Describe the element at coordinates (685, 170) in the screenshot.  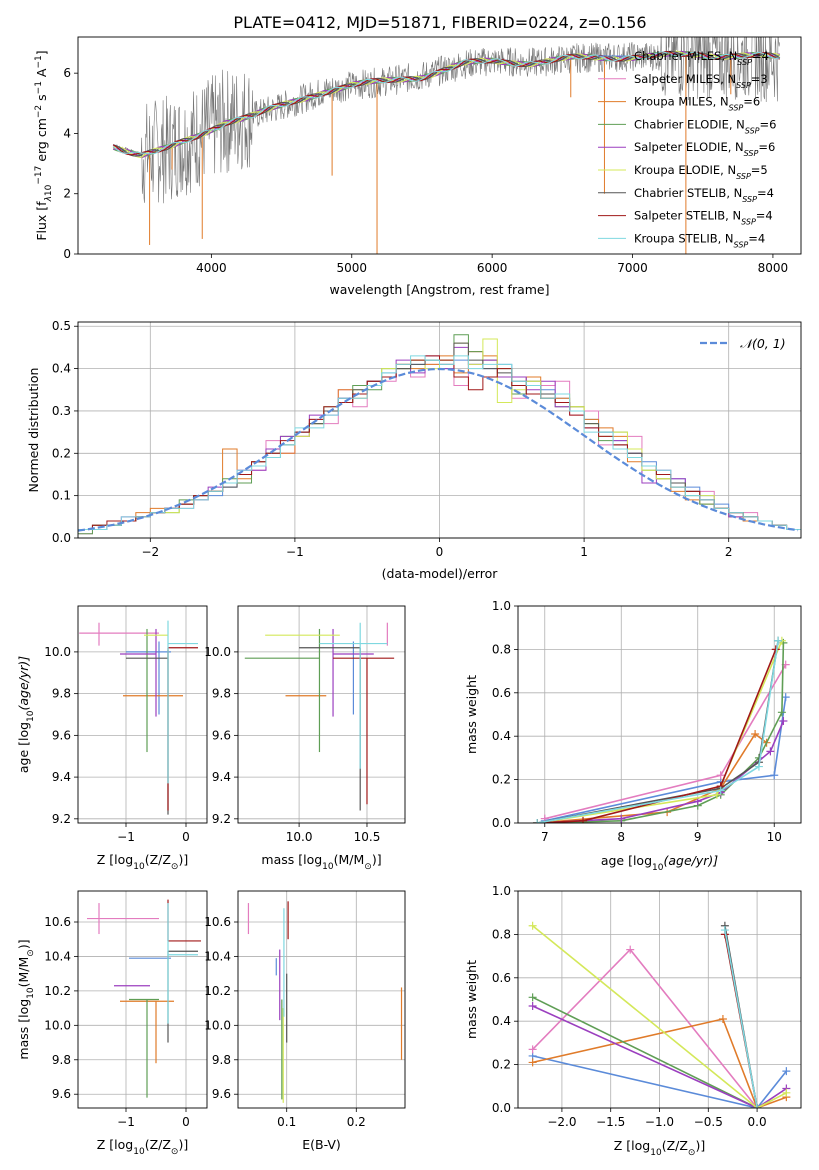
I see `legend-name: Kroupa ELODIE, N` at that location.